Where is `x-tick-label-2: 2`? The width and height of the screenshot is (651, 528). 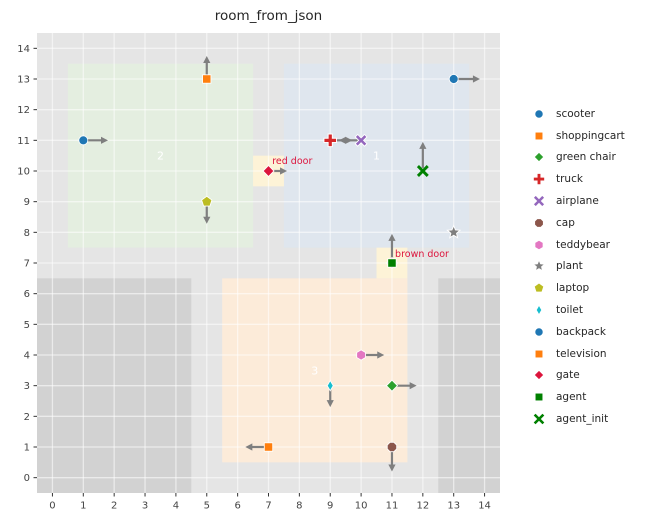 x-tick-label-2: 2 is located at coordinates (114, 506).